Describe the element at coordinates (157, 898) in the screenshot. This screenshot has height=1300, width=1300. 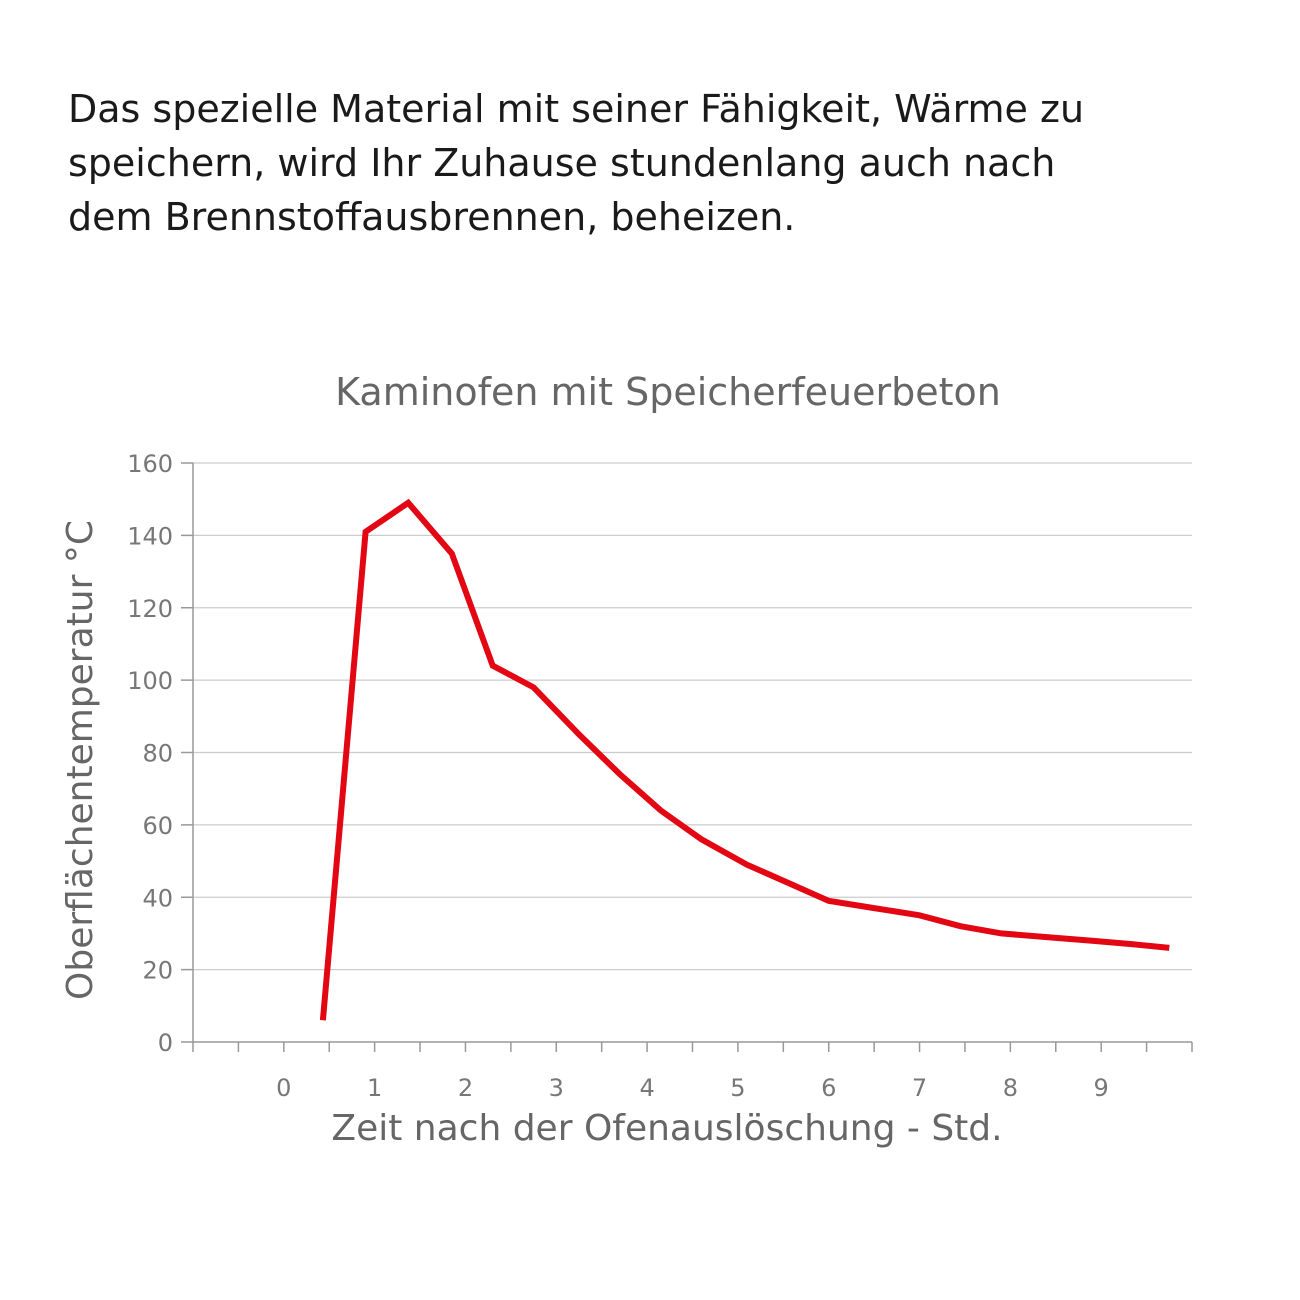
I see `y-tick-label-40: 40` at that location.